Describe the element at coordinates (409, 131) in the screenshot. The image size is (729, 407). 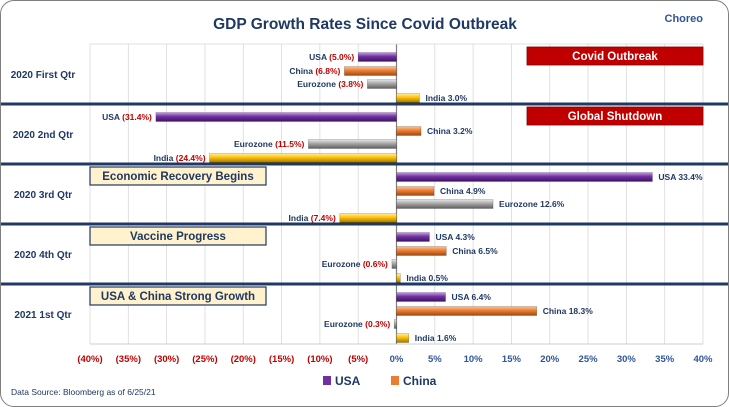
I see `bar-2020-2nd-qtr-china` at that location.